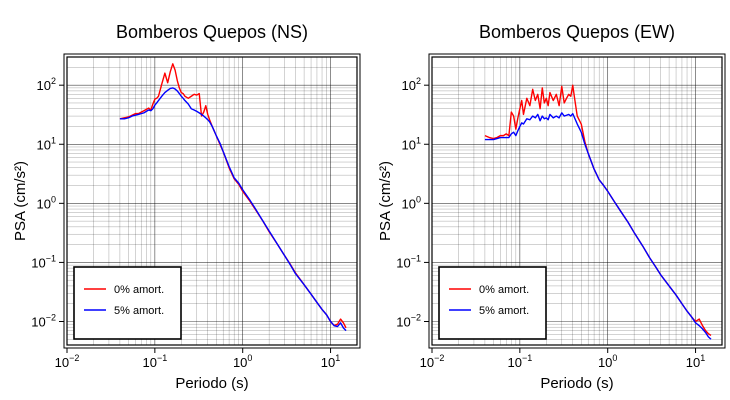 This screenshot has width=730, height=400. I want to click on chart-title: Bomberos Quepos (EW), so click(577, 32).